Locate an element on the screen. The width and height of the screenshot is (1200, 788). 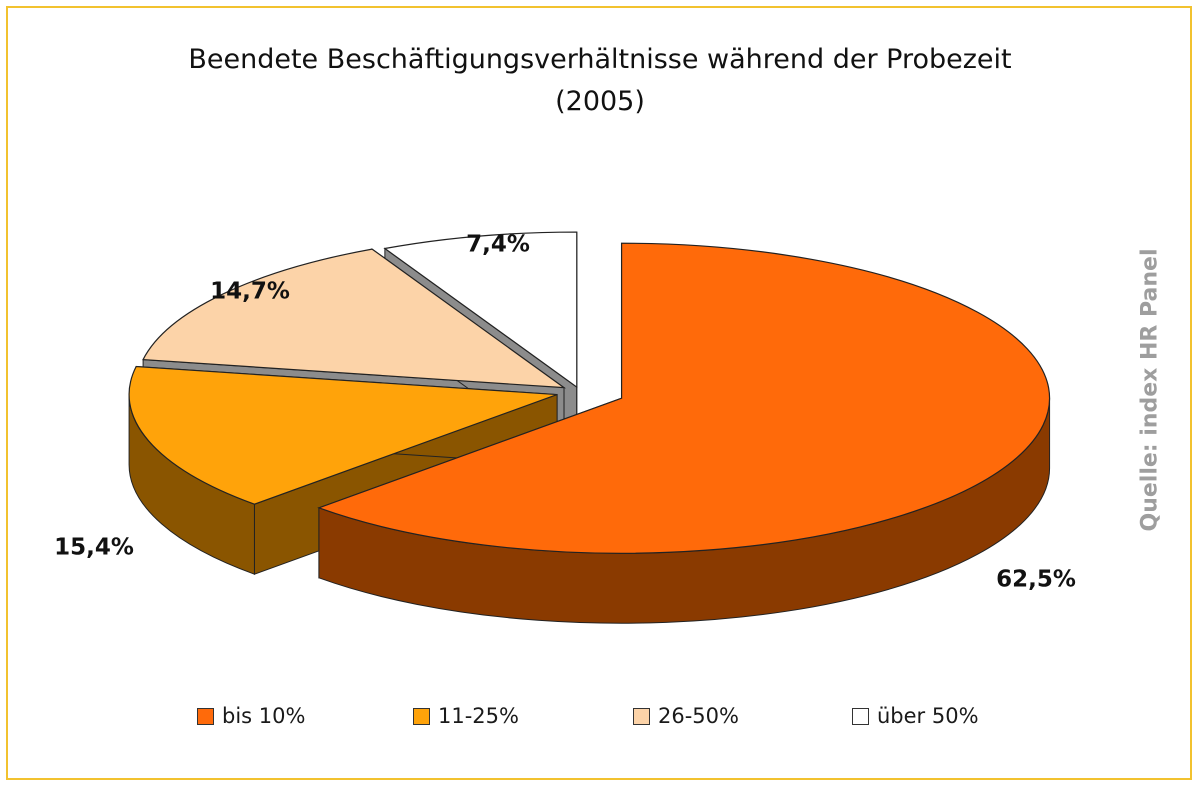
legend-label: 26-50% is located at coordinates (698, 716).